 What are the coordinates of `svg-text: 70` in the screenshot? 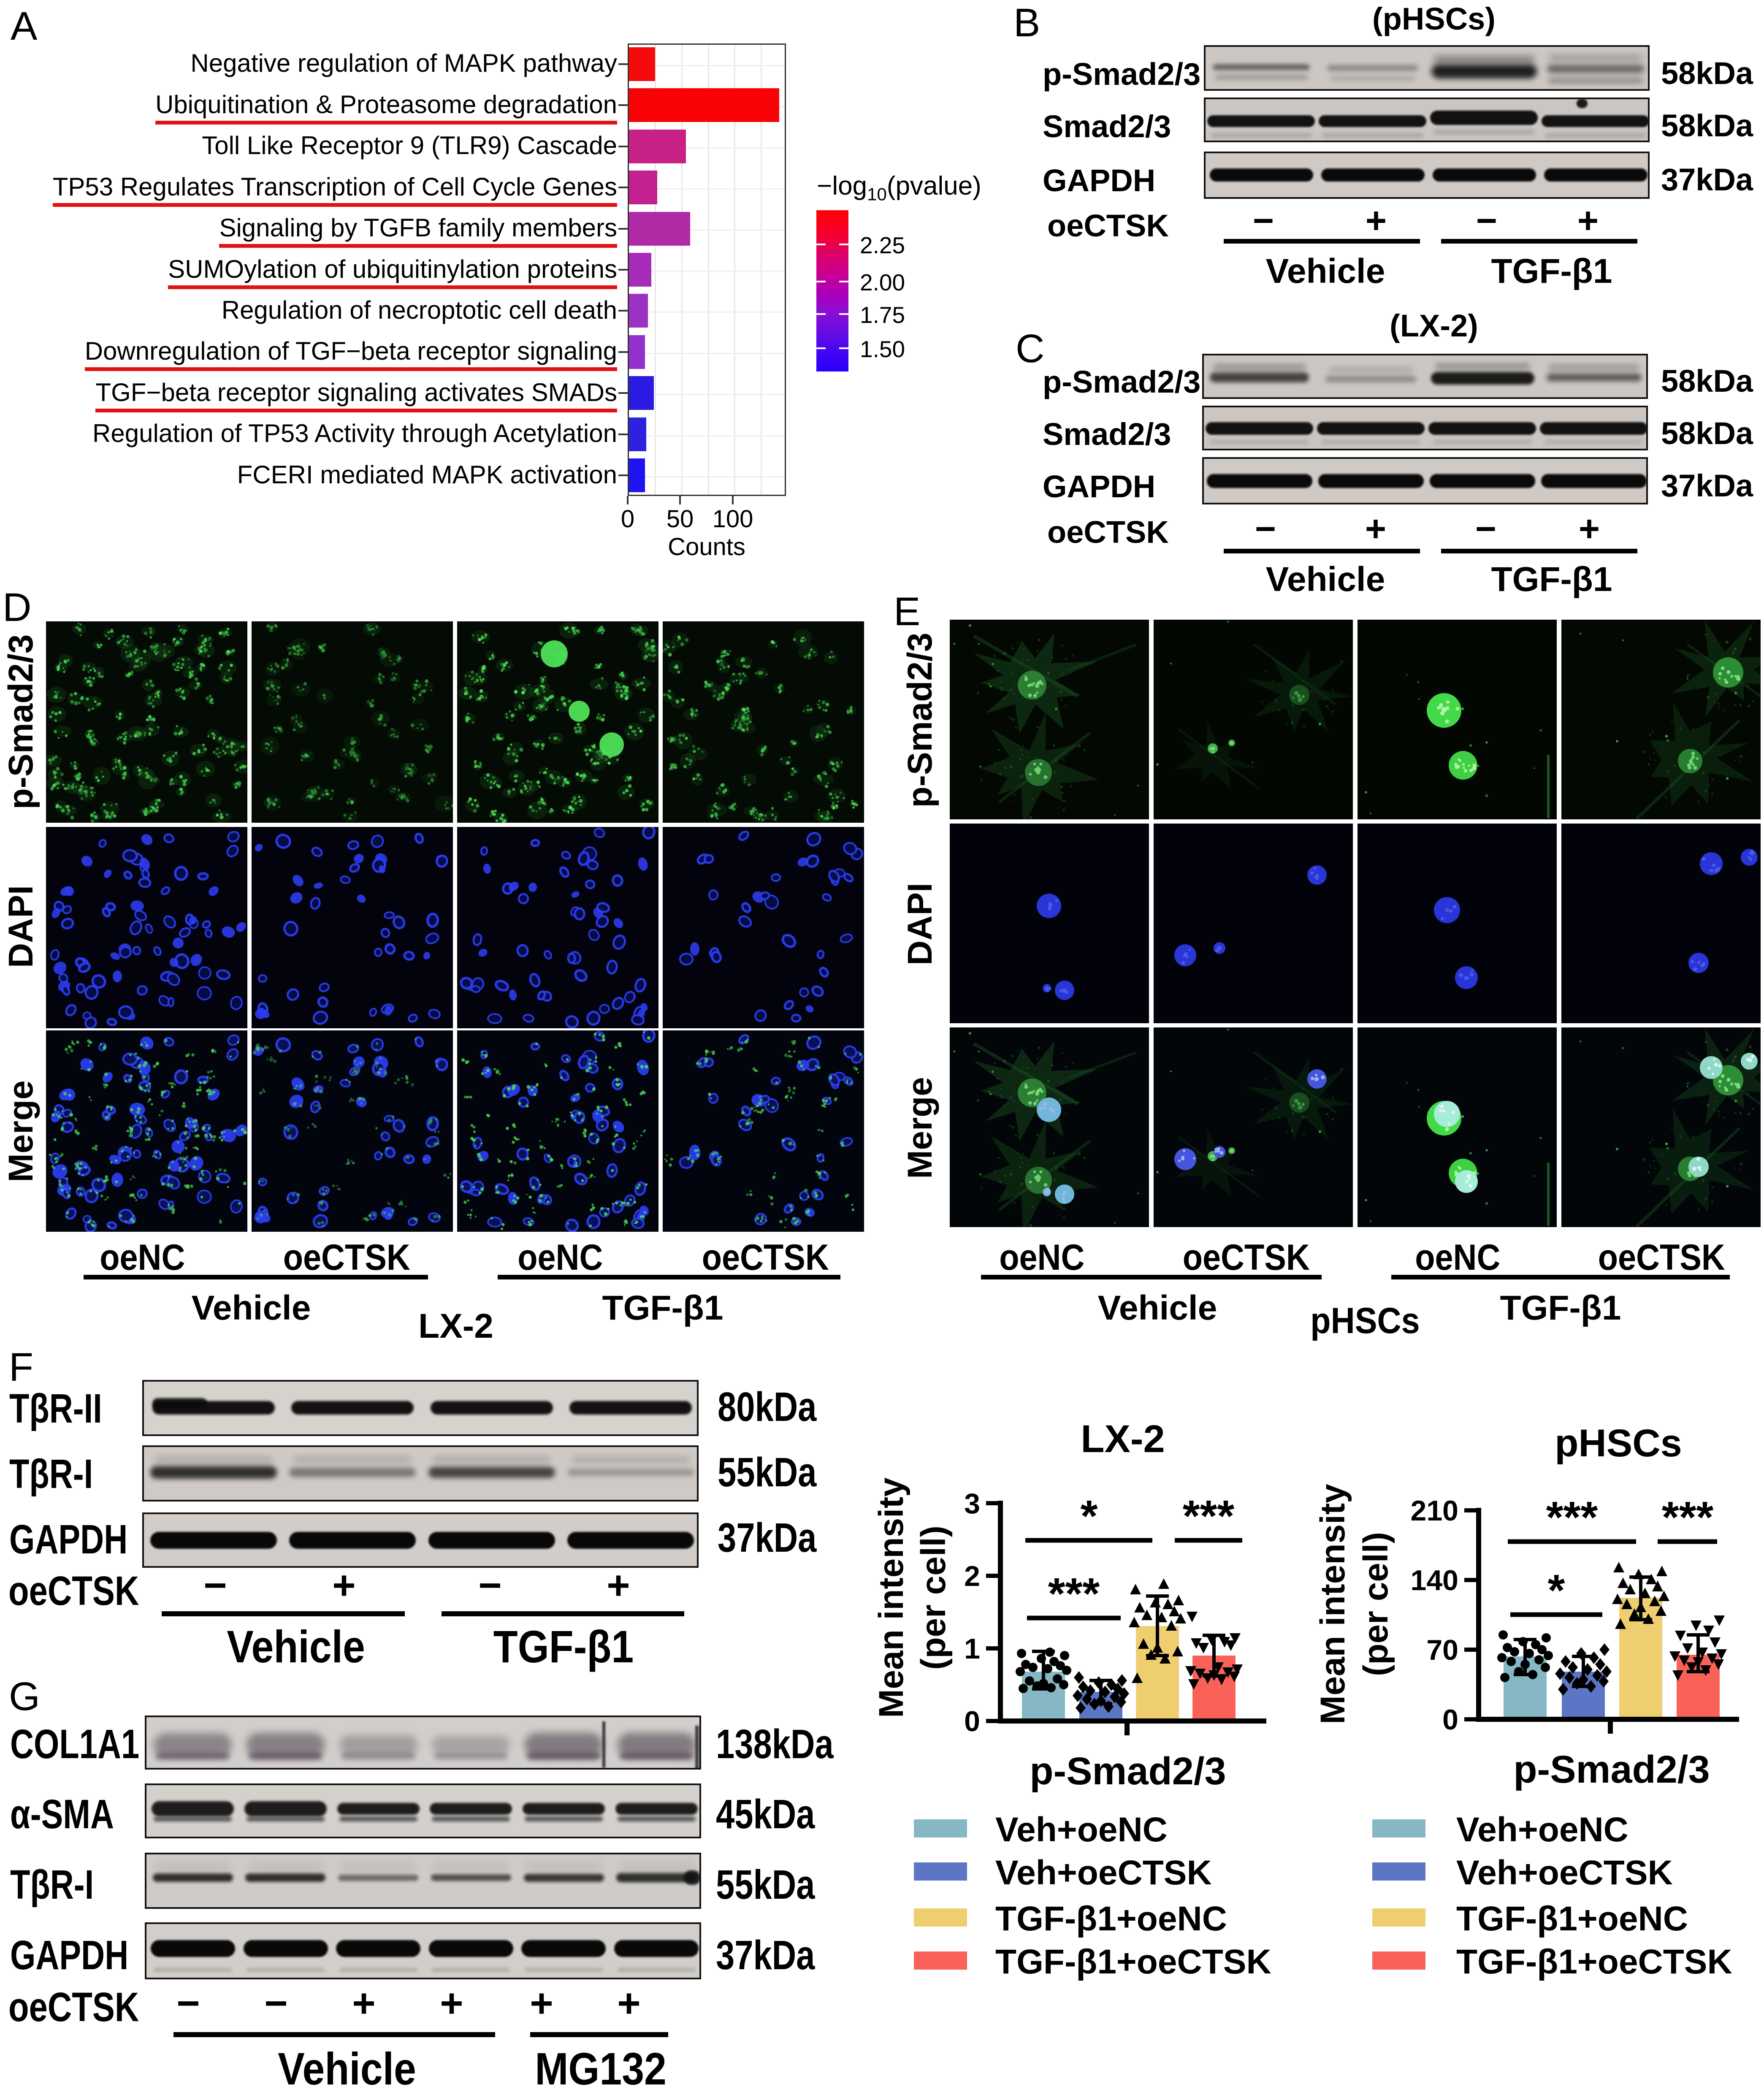 It's located at (1442, 1650).